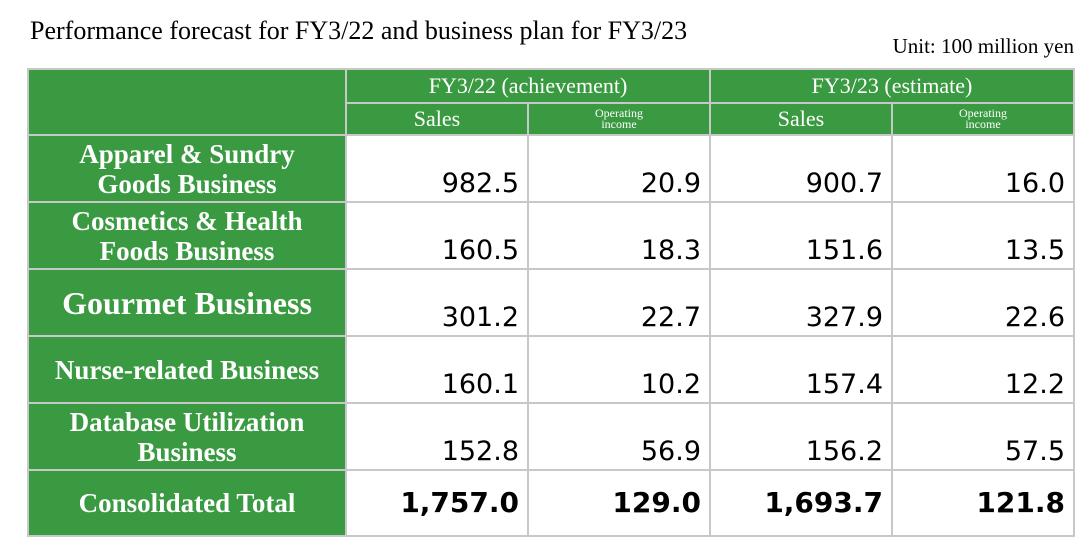  What do you see at coordinates (187, 102) in the screenshot?
I see `corner-cell` at bounding box center [187, 102].